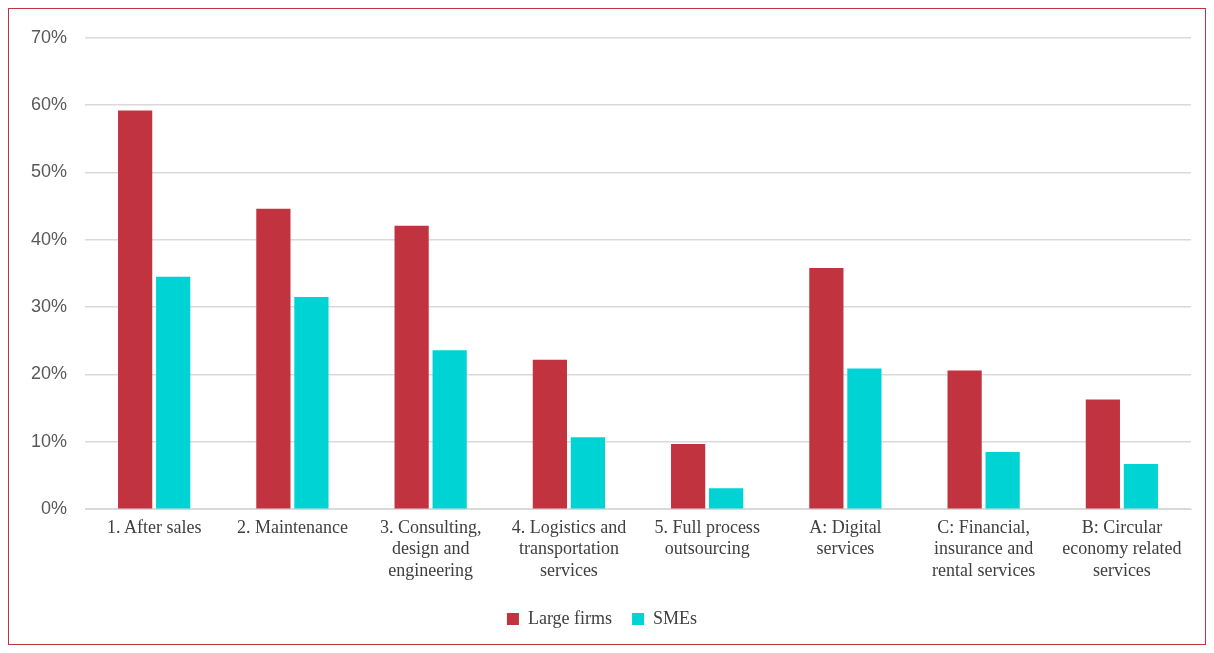 The height and width of the screenshot is (653, 1214). What do you see at coordinates (707, 537) in the screenshot?
I see `x-tick-label: 5. Full process outsourcing` at bounding box center [707, 537].